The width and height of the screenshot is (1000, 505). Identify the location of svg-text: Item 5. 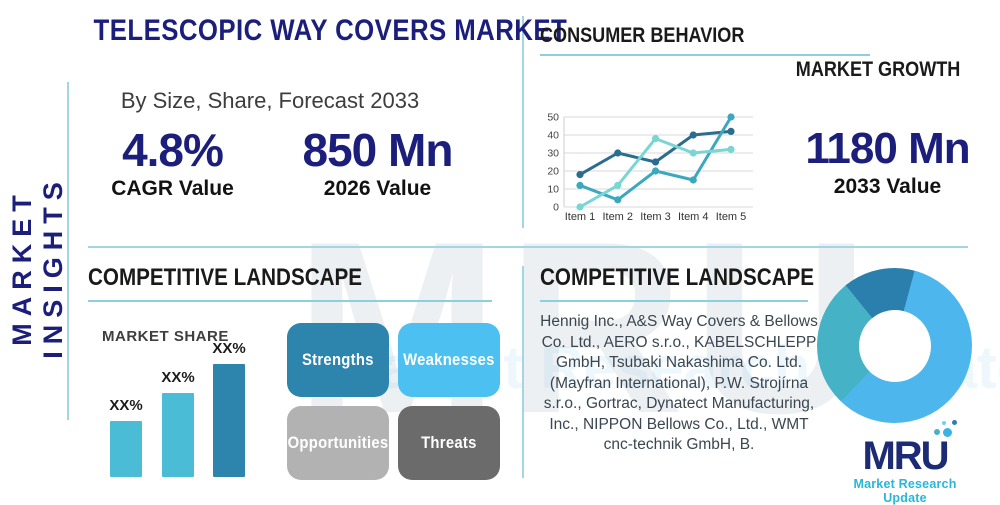
(731, 217).